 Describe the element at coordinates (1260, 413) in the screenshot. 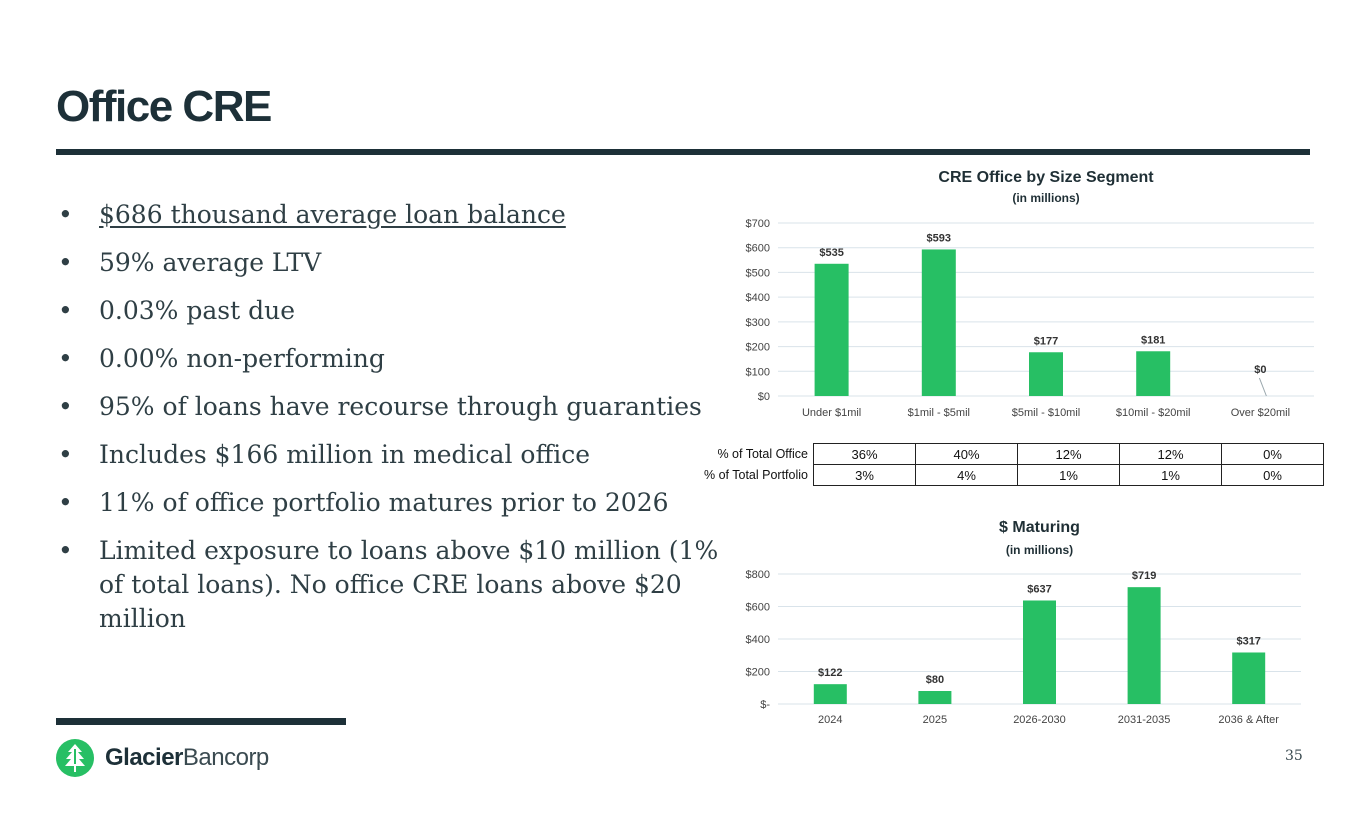

I see `x-tick-label: Over $20mil` at that location.